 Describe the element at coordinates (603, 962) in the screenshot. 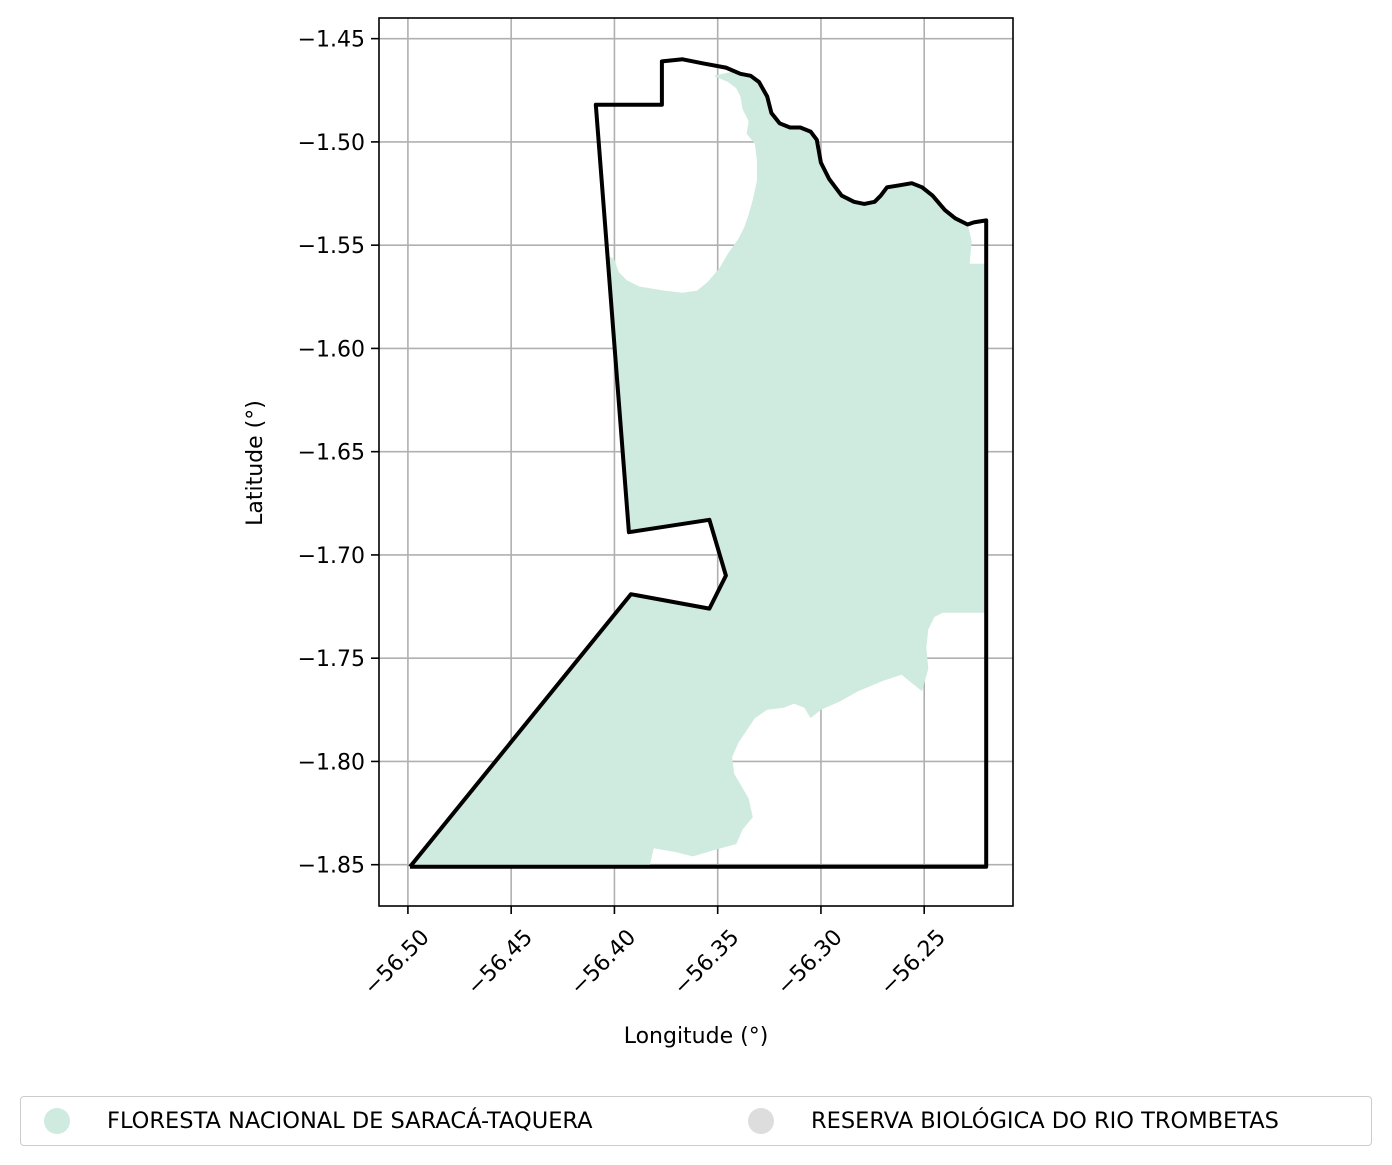

I see `x-tick-label: −56.40` at that location.